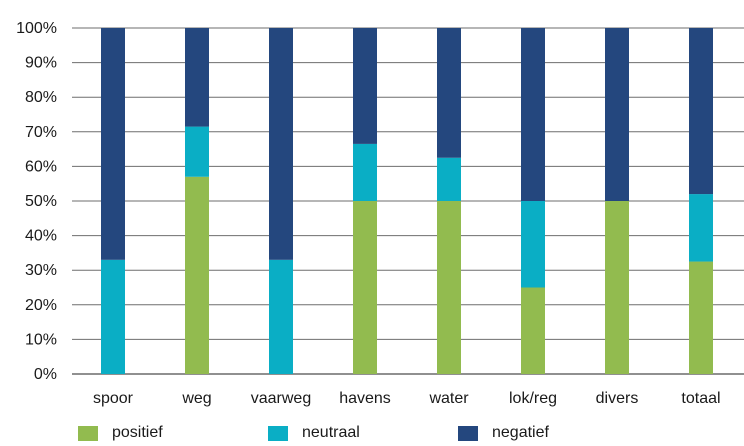  What do you see at coordinates (617, 114) in the screenshot?
I see `bar-divers-negatief` at bounding box center [617, 114].